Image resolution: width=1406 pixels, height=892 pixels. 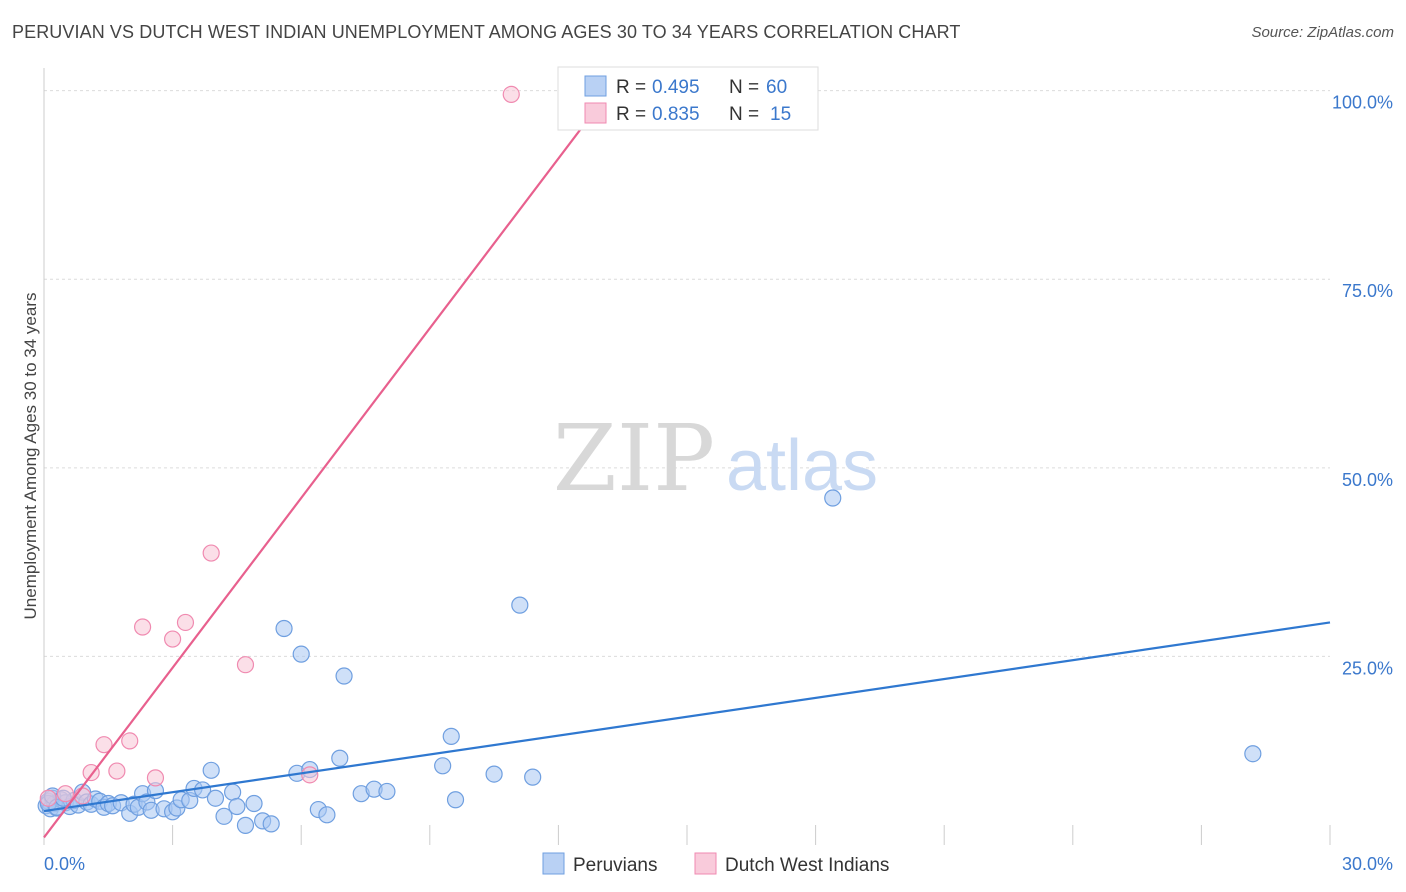 I want to click on stats-r-value-2: 0.835, so click(x=676, y=114).